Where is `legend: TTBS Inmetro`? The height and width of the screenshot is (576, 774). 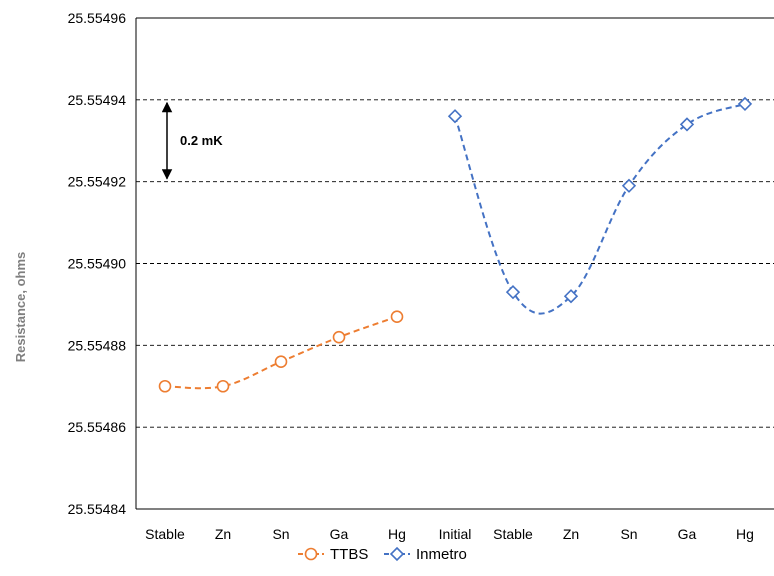
legend: TTBS Inmetro is located at coordinates (382, 554).